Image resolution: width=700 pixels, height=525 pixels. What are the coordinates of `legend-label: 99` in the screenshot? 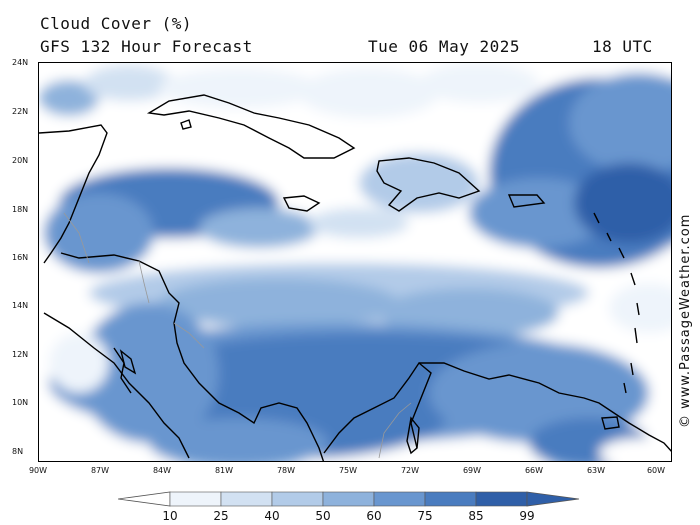 It's located at (527, 516).